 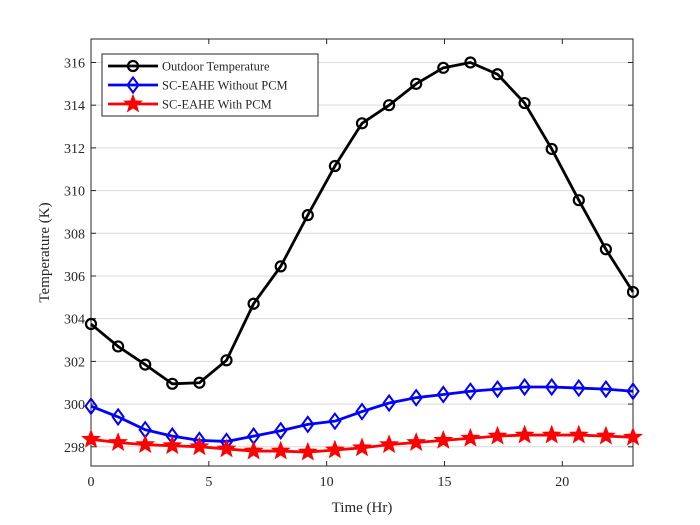 I want to click on x-axis-label: Time (Hr), so click(x=362, y=508).